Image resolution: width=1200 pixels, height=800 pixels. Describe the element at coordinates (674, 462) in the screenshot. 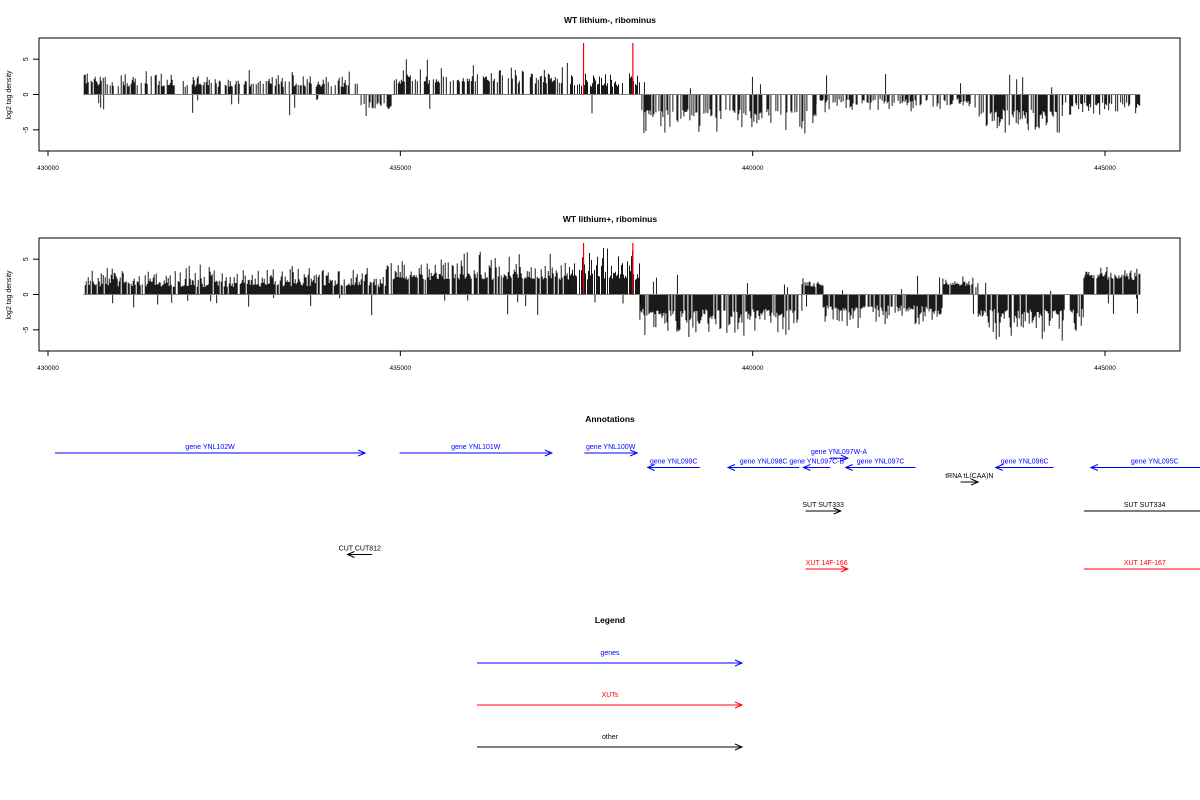

I see `feature-label: gene YNL099C` at that location.